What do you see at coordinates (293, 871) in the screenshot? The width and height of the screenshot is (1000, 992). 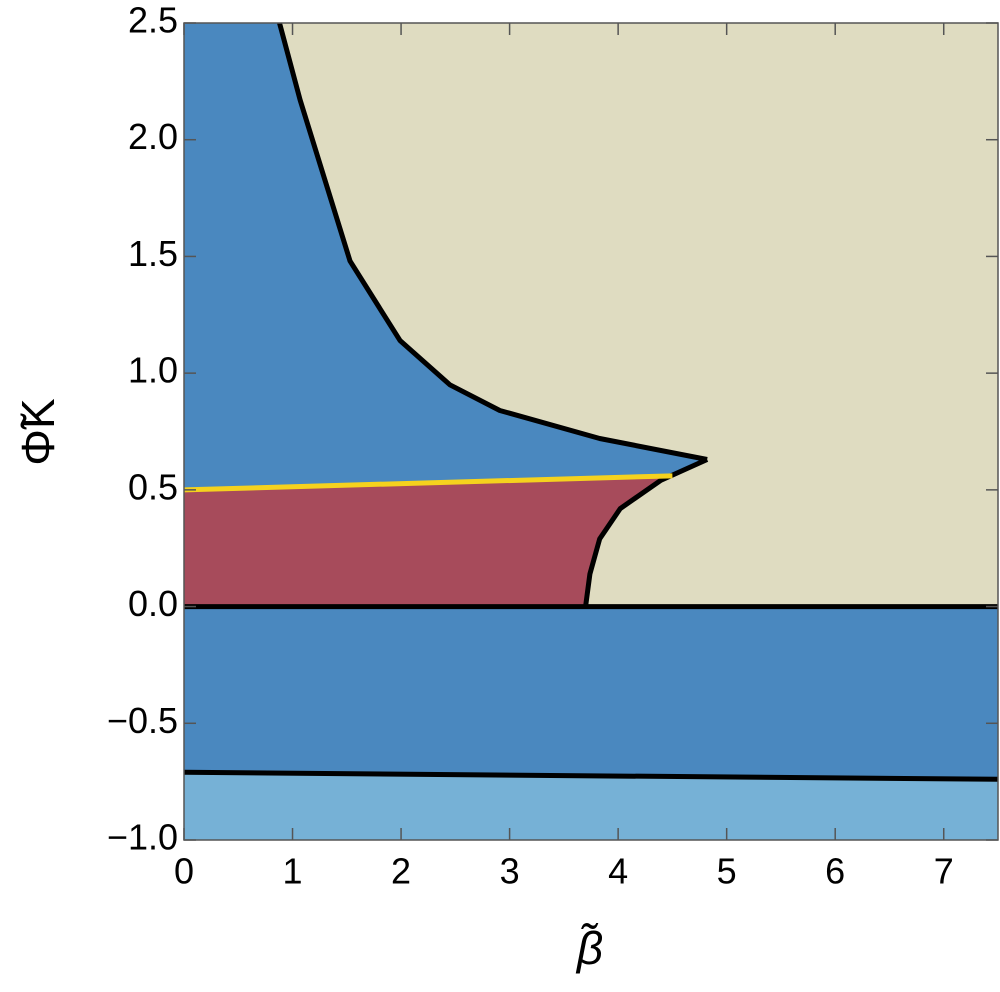 I see `x-tick-label: 1` at bounding box center [293, 871].